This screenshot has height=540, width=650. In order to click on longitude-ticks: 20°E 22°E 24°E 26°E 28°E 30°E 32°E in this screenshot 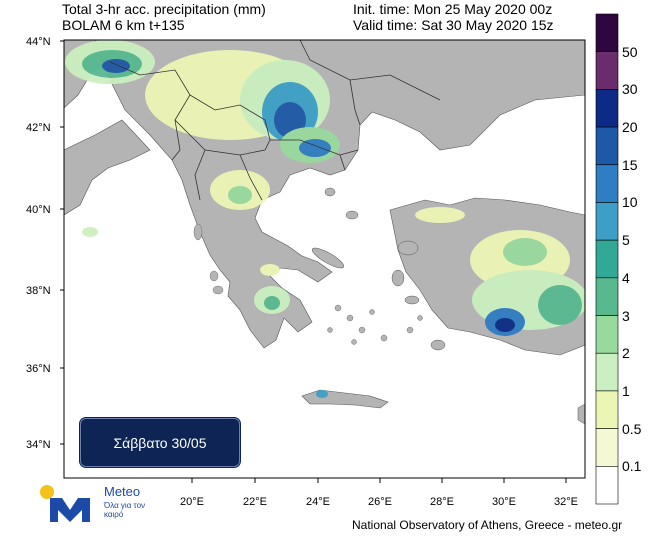, I will do `click(379, 493)`.